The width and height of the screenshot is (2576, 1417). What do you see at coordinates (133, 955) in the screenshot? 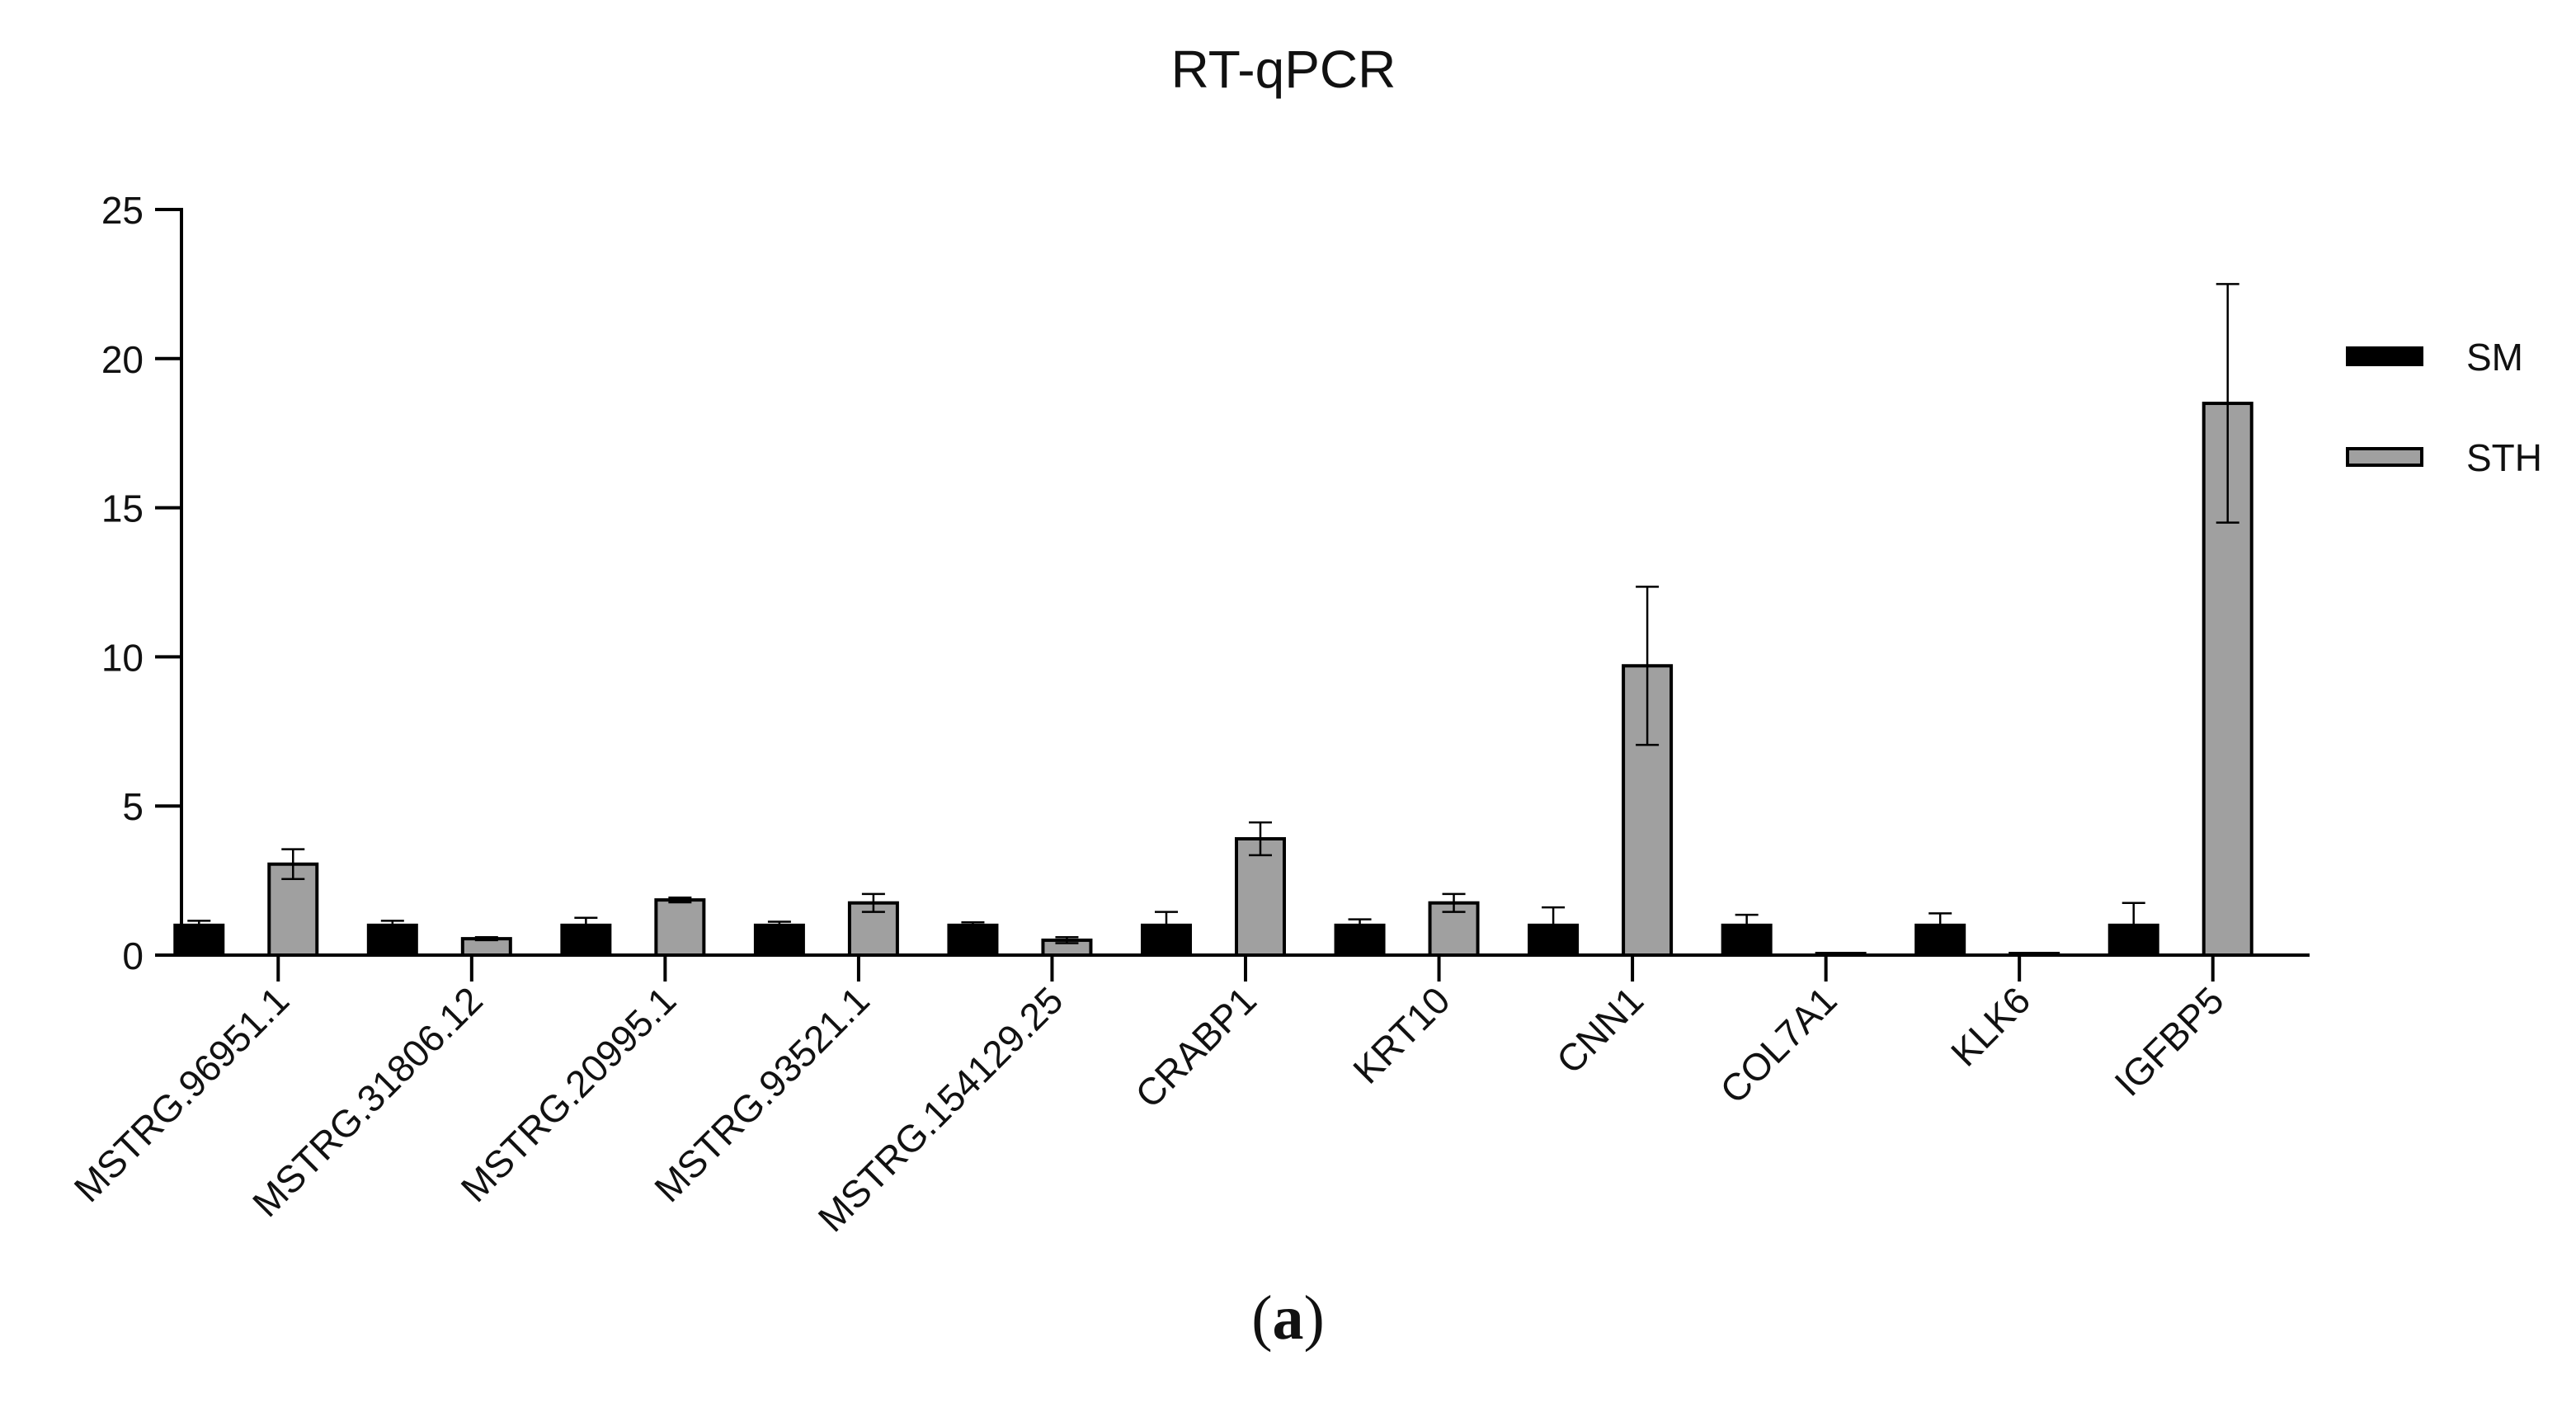
I see `y-tick-label: 0` at bounding box center [133, 955].